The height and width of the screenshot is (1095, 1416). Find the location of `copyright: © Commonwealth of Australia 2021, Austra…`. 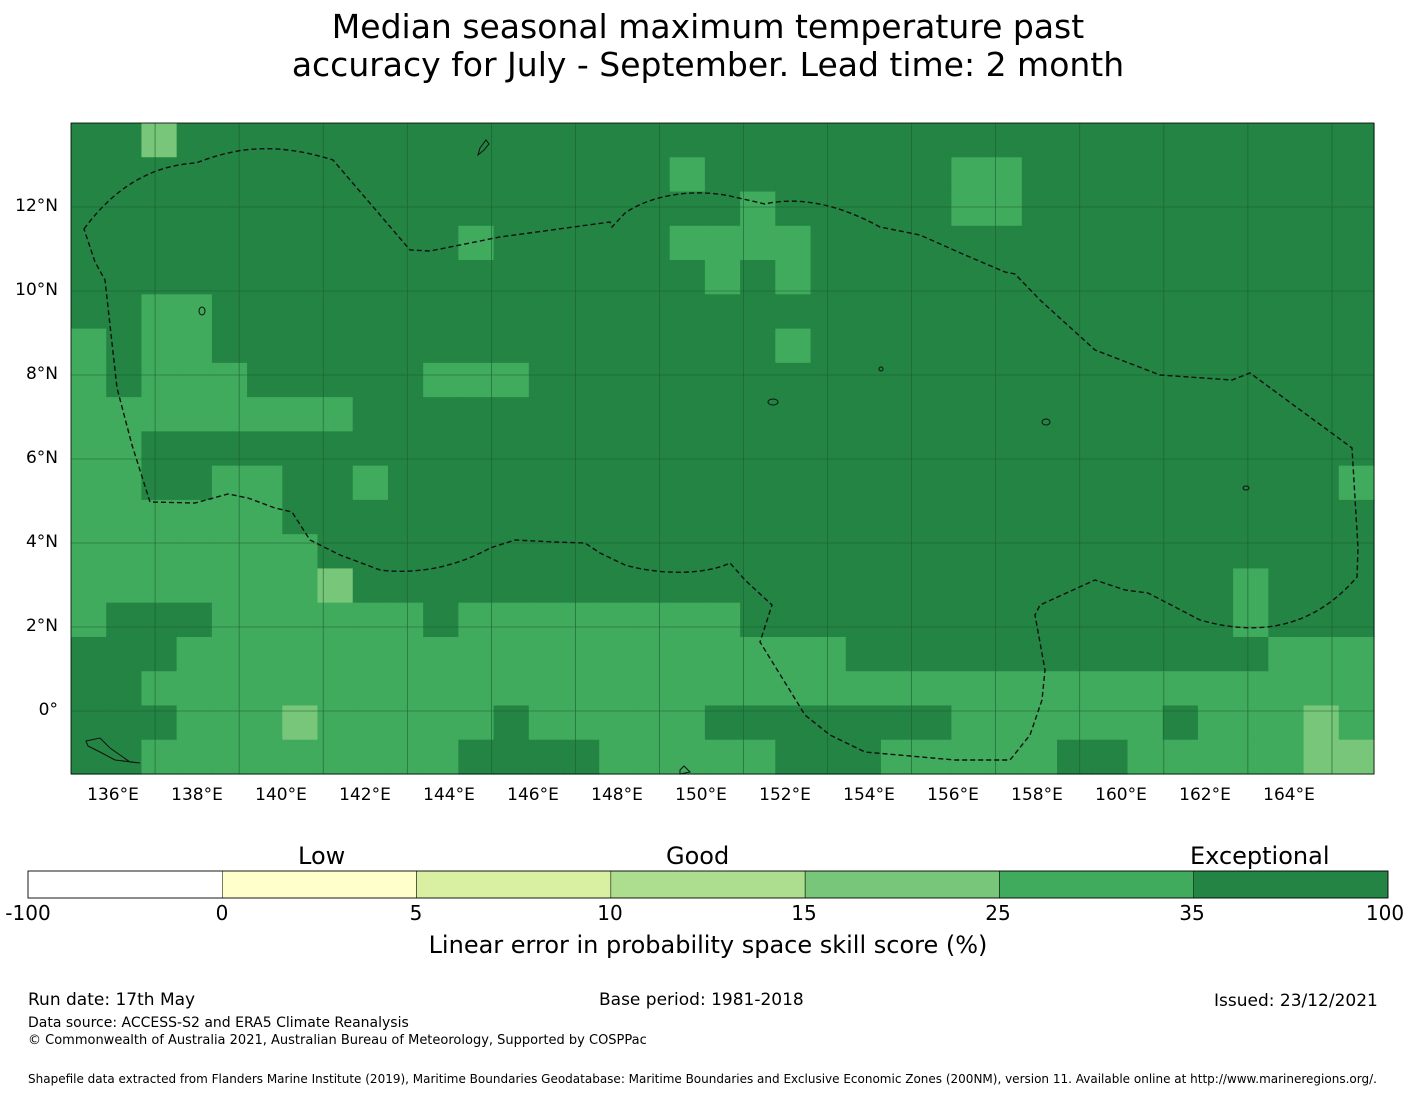

copyright: © Commonwealth of Australia 2021, Austra… is located at coordinates (337, 1040).